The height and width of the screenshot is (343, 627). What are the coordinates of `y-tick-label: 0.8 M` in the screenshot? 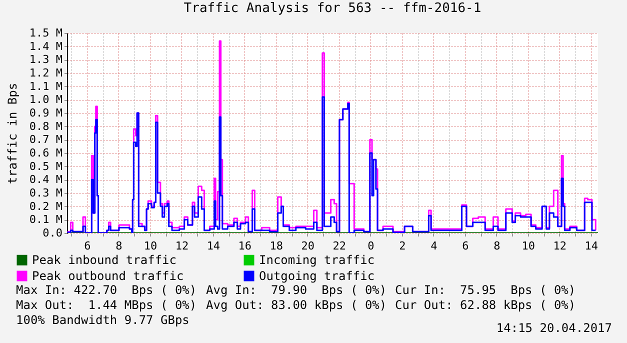 It's located at (46, 126).